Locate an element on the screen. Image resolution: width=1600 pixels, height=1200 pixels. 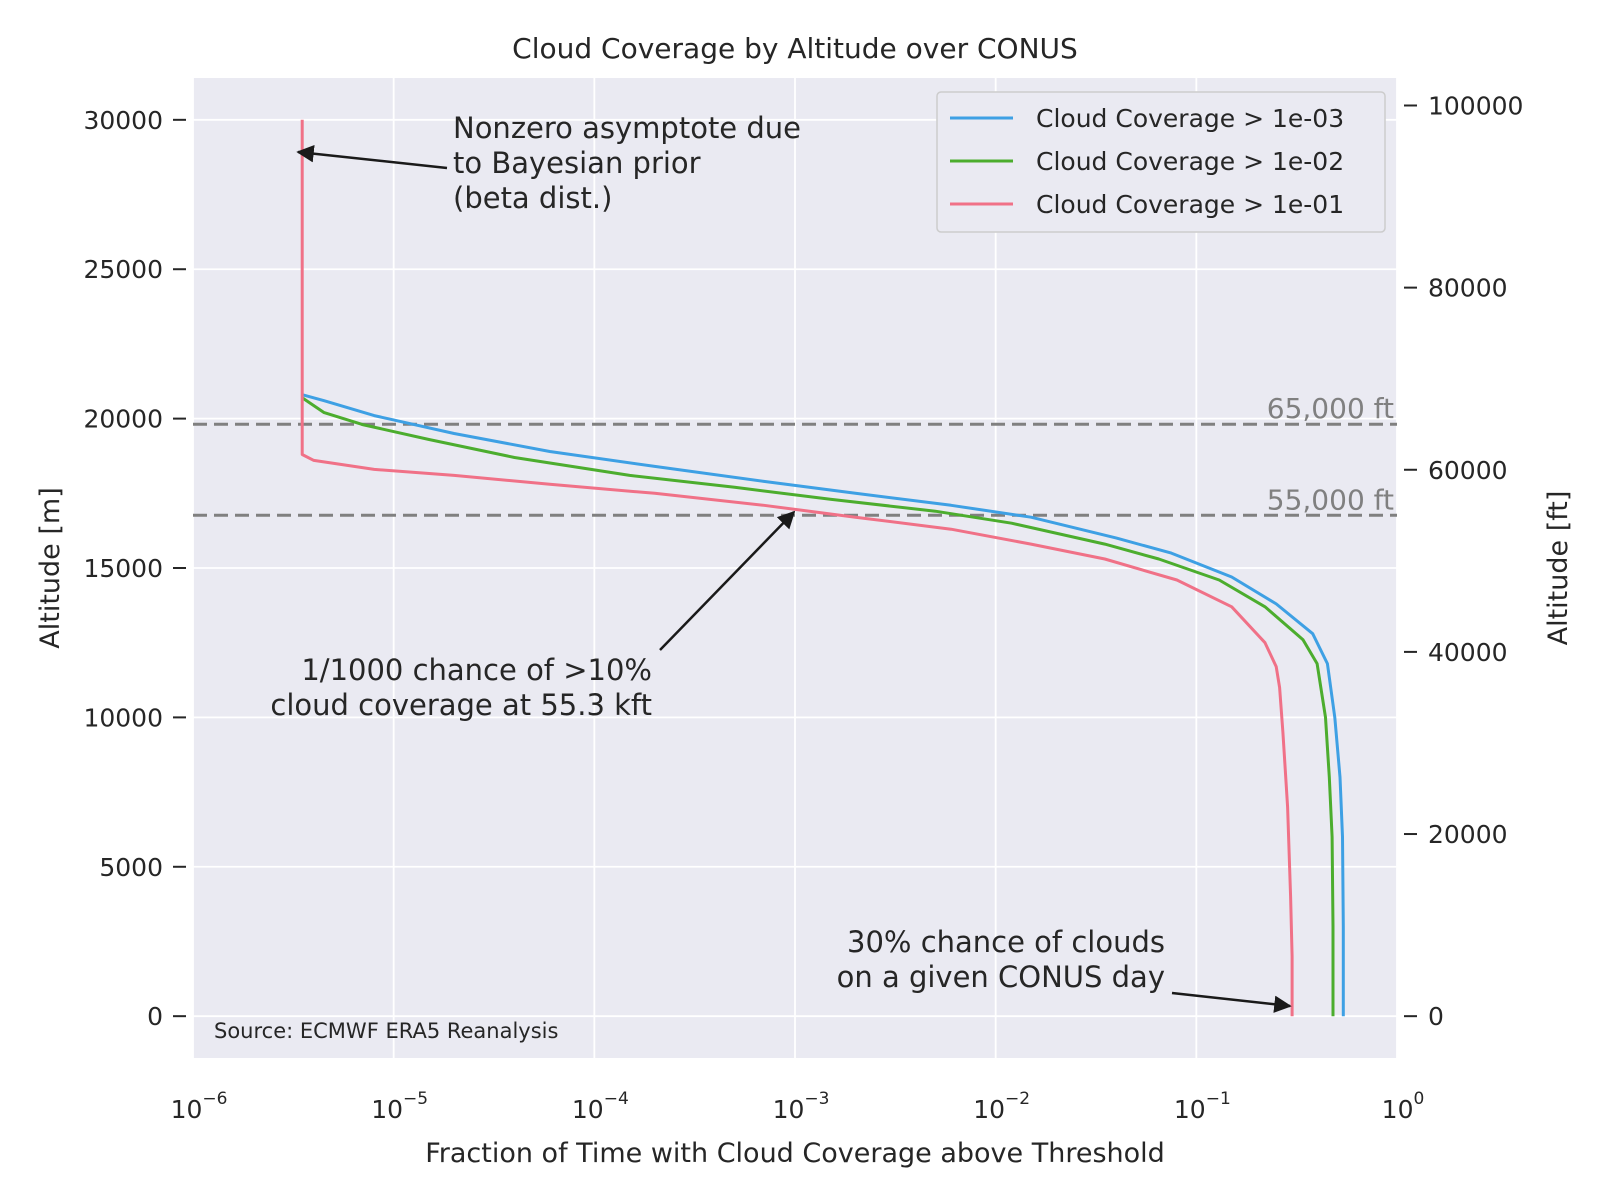
y-tick-label: 5000 is located at coordinates (131, 867).